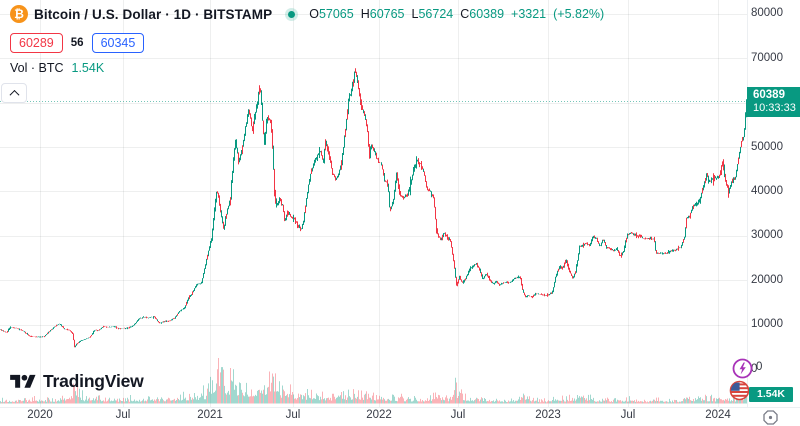 The width and height of the screenshot is (800, 426). Describe the element at coordinates (767, 13) in the screenshot. I see `price-axis-label: 80000` at that location.